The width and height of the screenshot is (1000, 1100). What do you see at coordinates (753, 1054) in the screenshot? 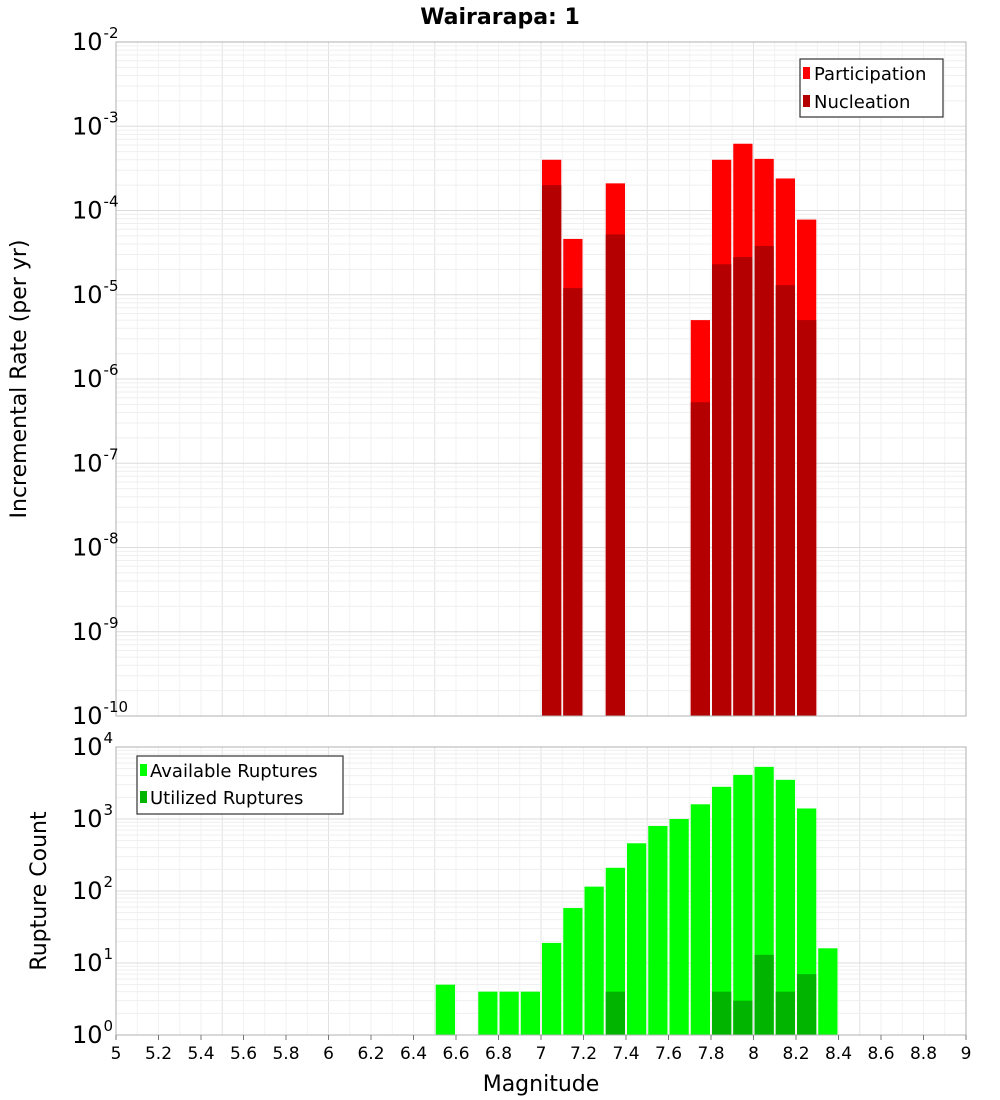
I see `x-tick-label: 8` at bounding box center [753, 1054].